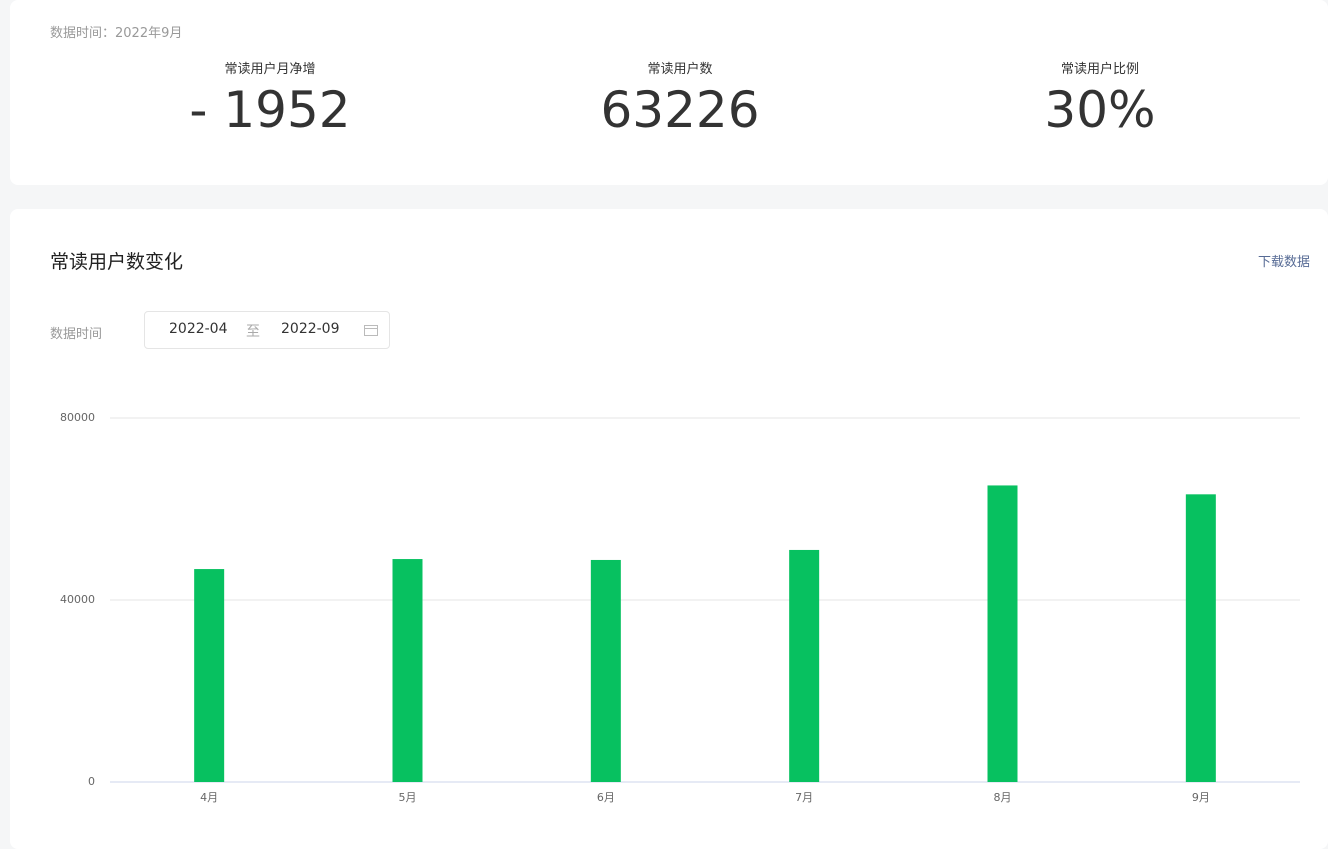  I want to click on stat-label: 常读用户数, so click(680, 69).